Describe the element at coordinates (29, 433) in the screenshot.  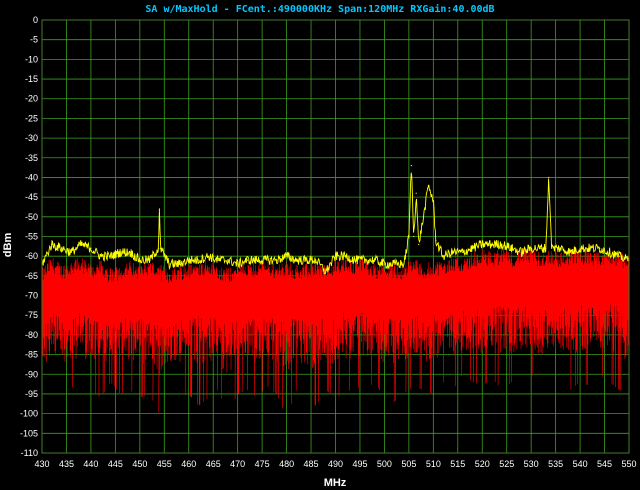
I see `y-tick-label: -105` at that location.